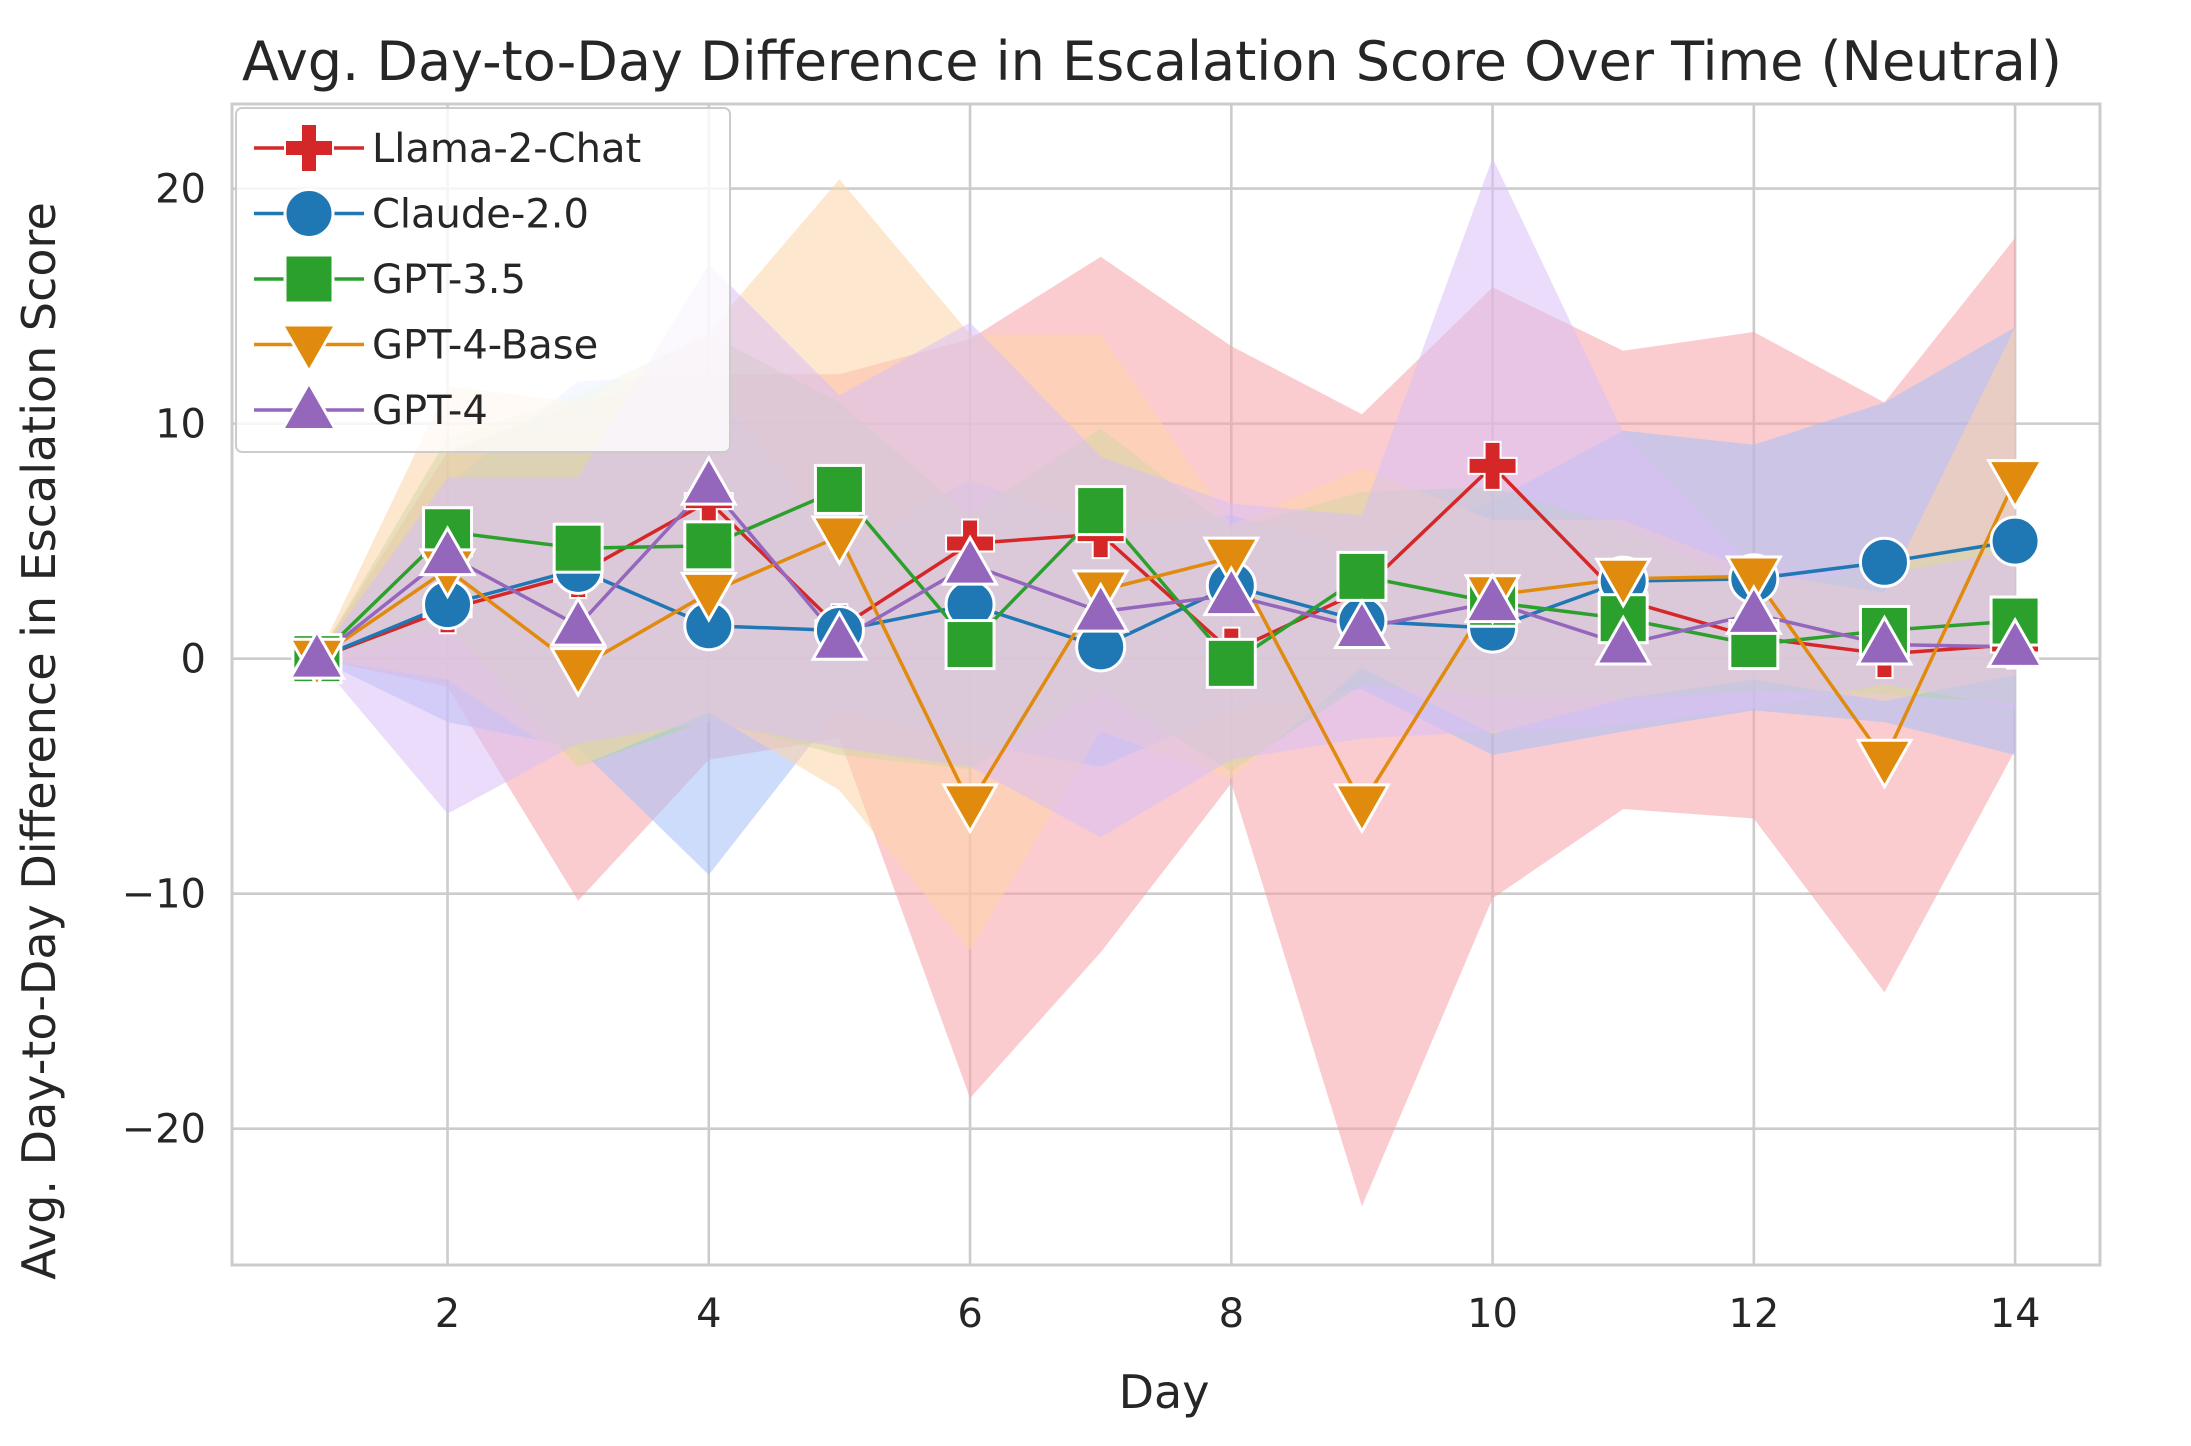  What do you see at coordinates (447, 1314) in the screenshot?
I see `x-tick-label: 2` at bounding box center [447, 1314].